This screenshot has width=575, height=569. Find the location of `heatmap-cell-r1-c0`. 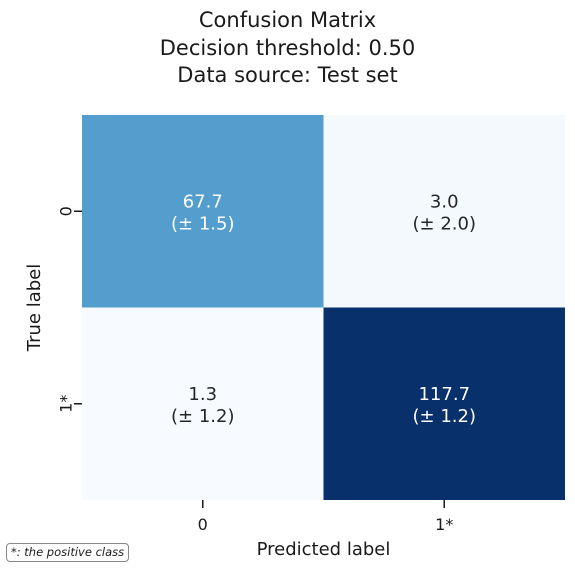

heatmap-cell-r1-c0 is located at coordinates (203, 403).